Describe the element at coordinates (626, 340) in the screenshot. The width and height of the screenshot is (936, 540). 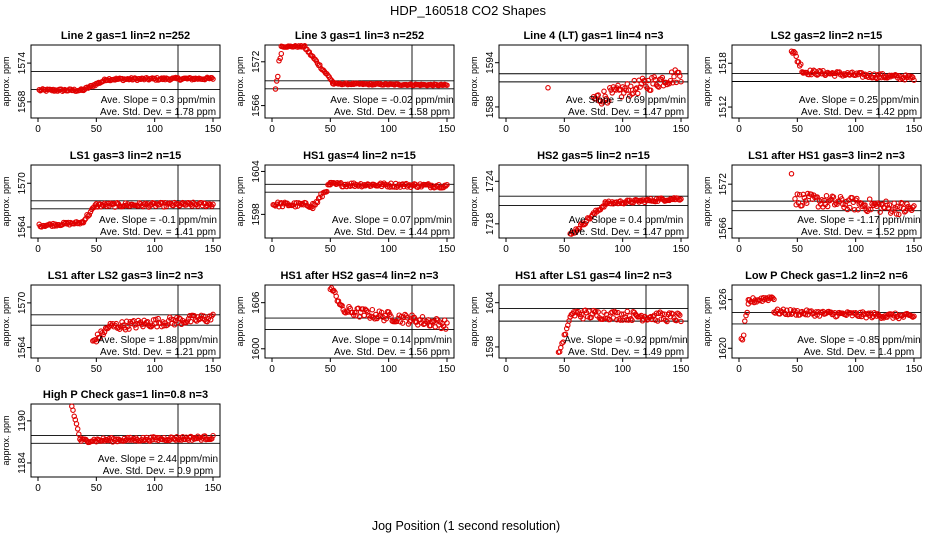
I see `slope-annotation: Ave. Slope = -0.92 ppm/min` at that location.